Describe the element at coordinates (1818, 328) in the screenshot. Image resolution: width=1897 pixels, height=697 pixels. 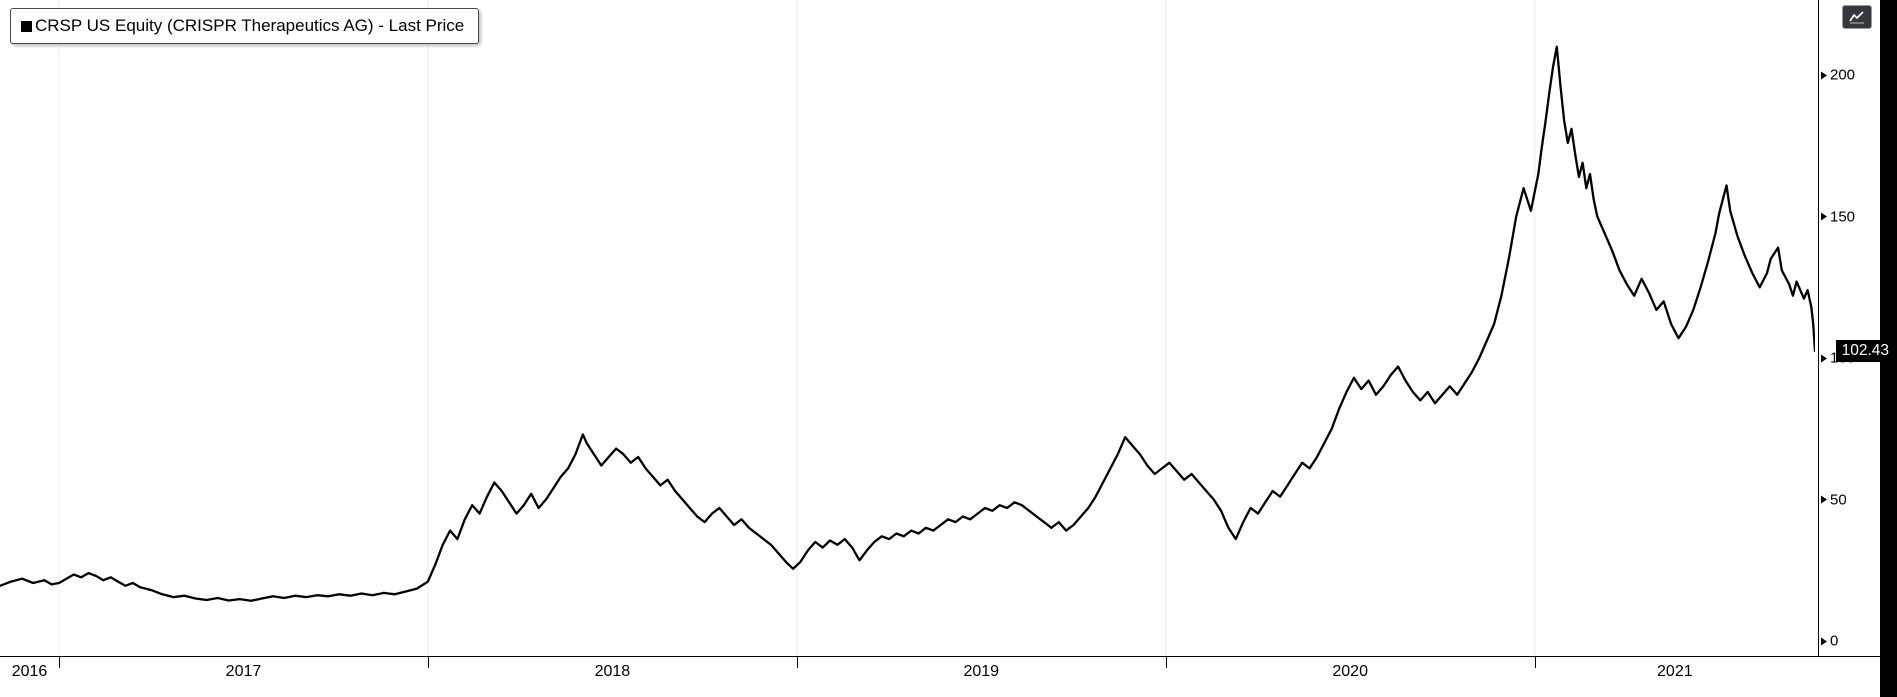
I see `y-axis-line` at that location.